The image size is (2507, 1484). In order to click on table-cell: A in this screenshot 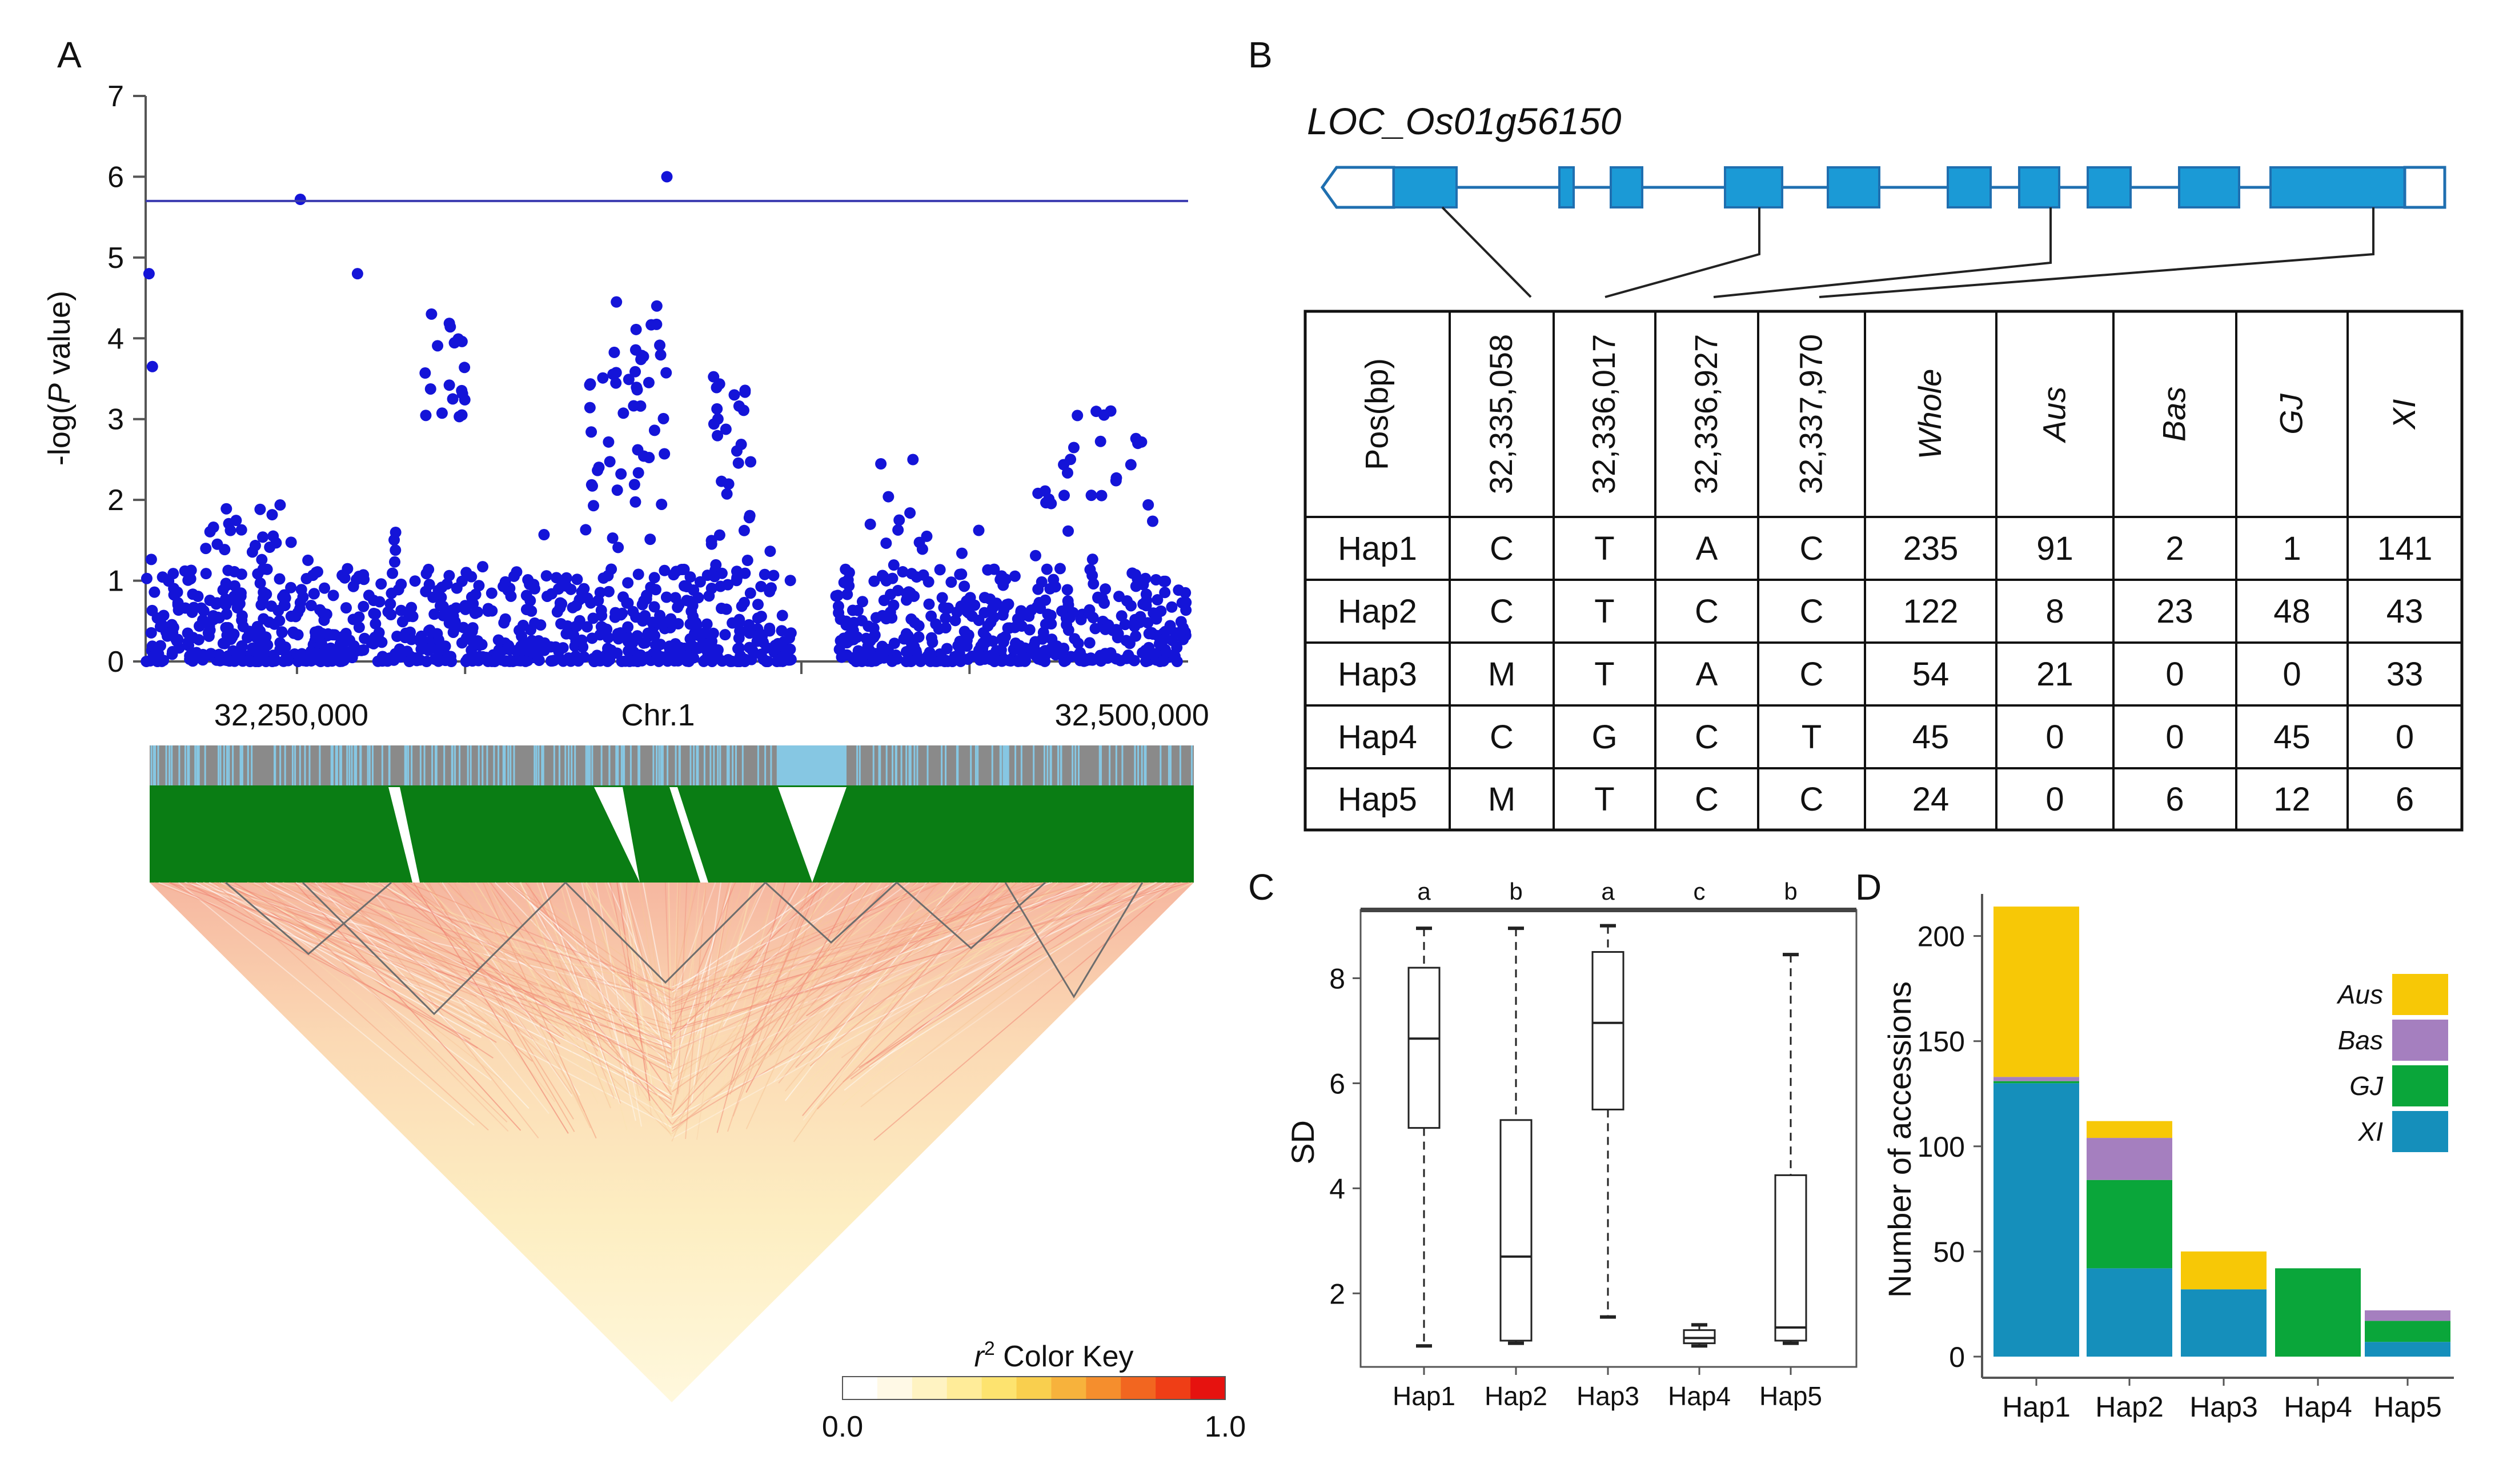, I will do `click(1707, 548)`.